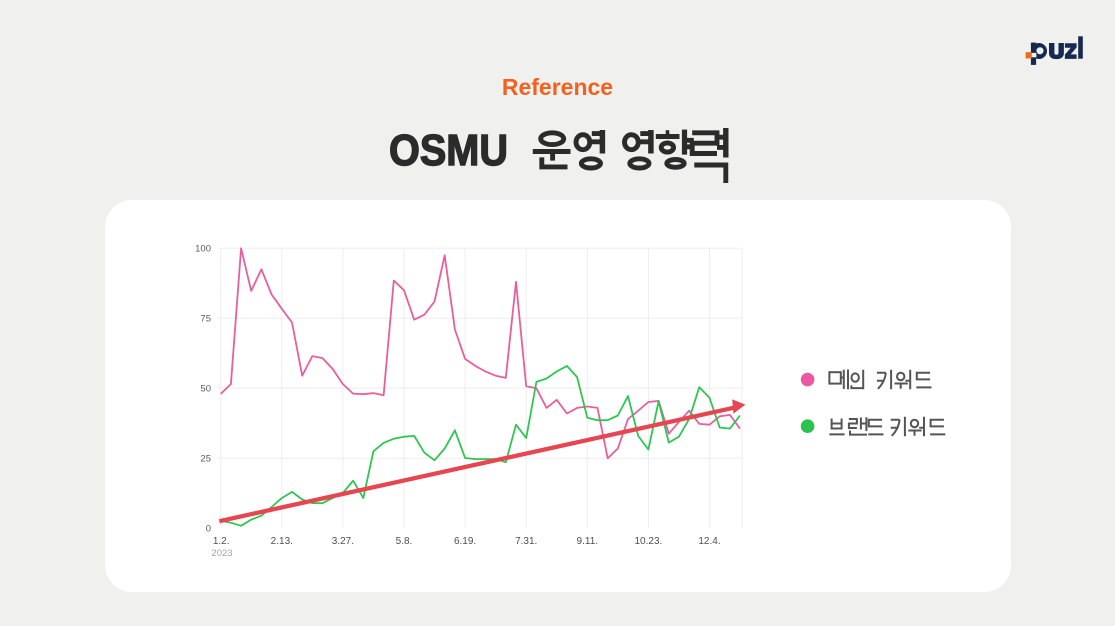  Describe the element at coordinates (709, 541) in the screenshot. I see `svg-text: 12.4.` at that location.